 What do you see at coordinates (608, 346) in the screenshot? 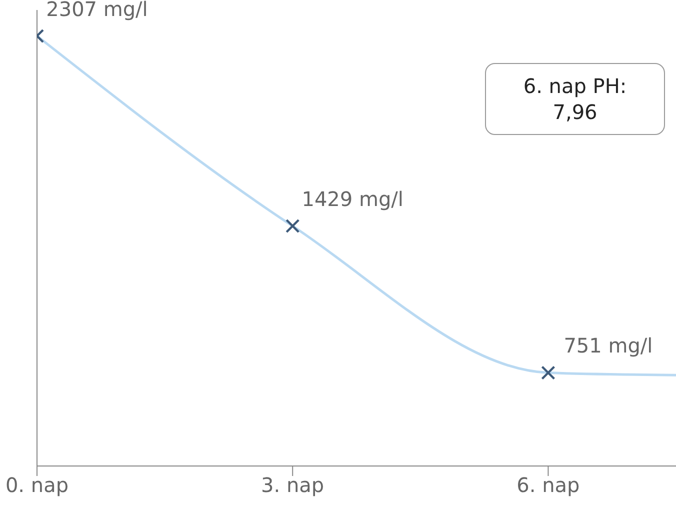
I see `data-label: 751 mg/l` at bounding box center [608, 346].